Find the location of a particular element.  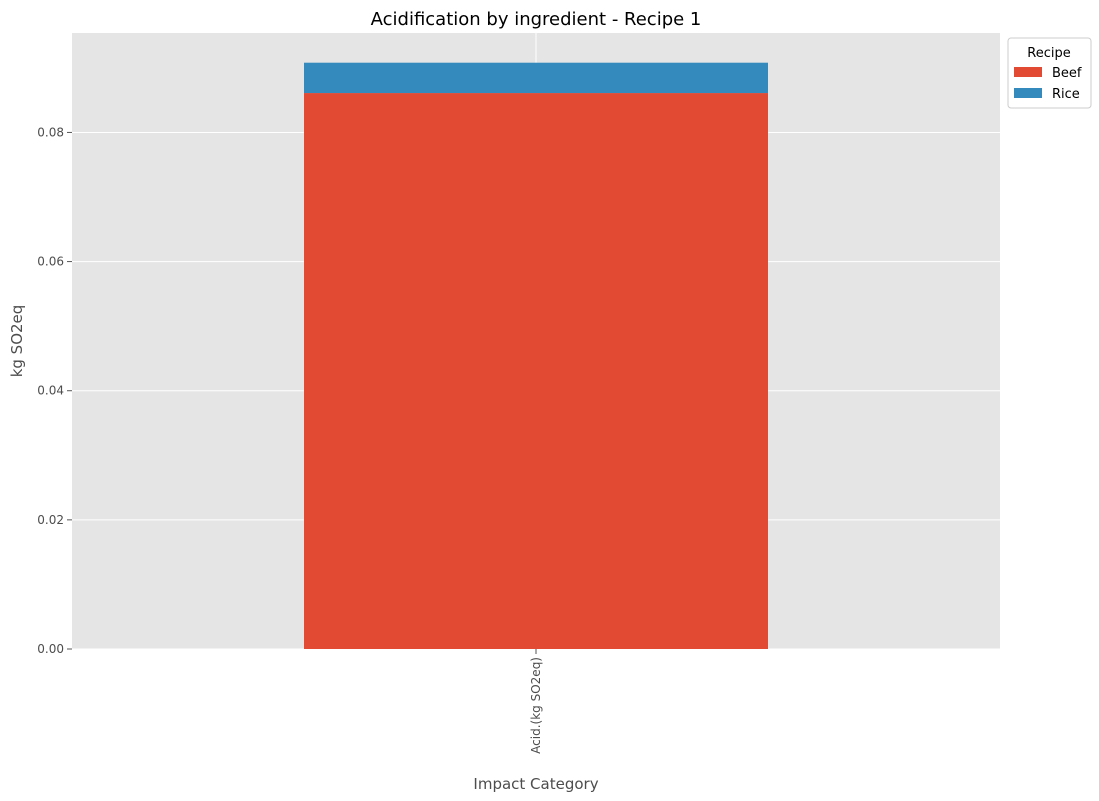

y-tick-label: 0.02 is located at coordinates (50, 520).